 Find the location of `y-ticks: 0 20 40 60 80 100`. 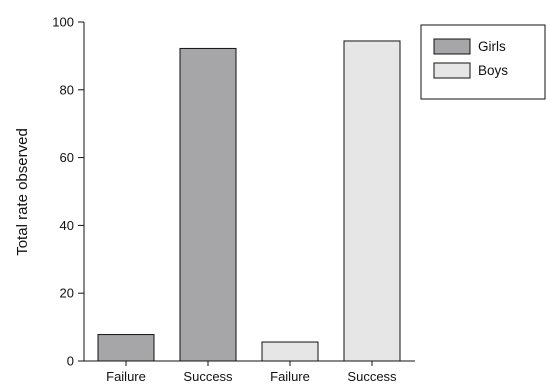

y-ticks: 0 20 40 60 80 100 is located at coordinates (68, 192).